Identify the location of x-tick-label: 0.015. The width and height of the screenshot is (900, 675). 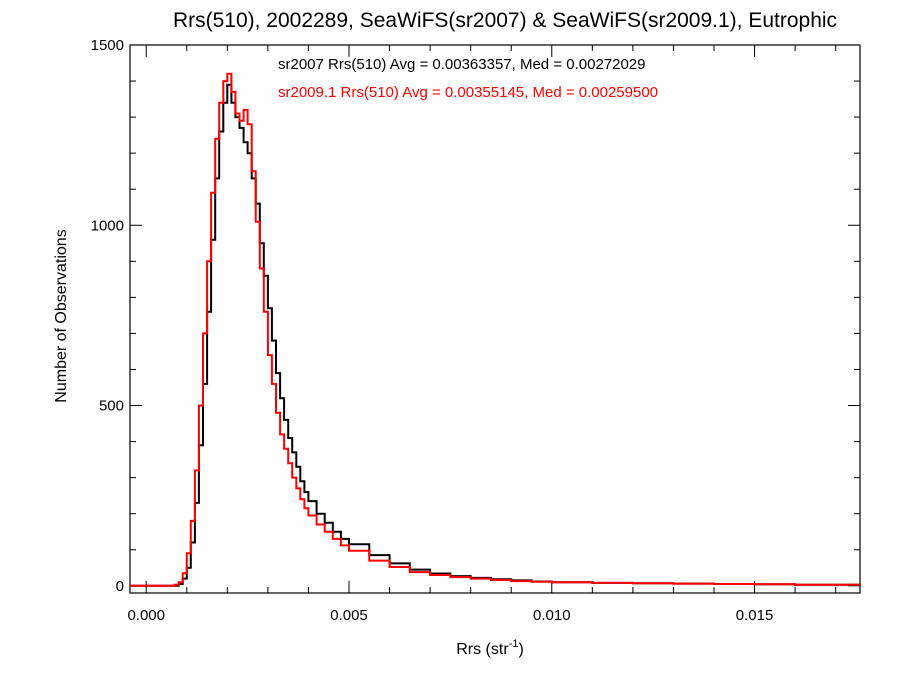
(755, 615).